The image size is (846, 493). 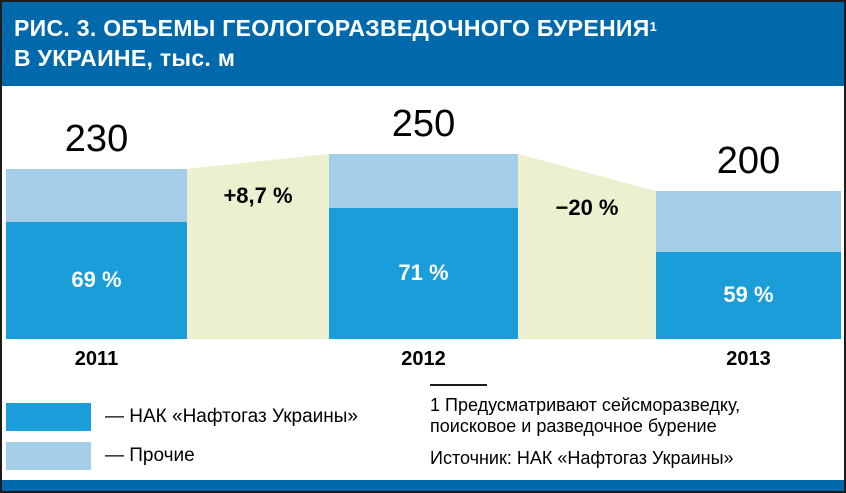 What do you see at coordinates (423, 124) in the screenshot?
I see `total-value-2012: 250` at bounding box center [423, 124].